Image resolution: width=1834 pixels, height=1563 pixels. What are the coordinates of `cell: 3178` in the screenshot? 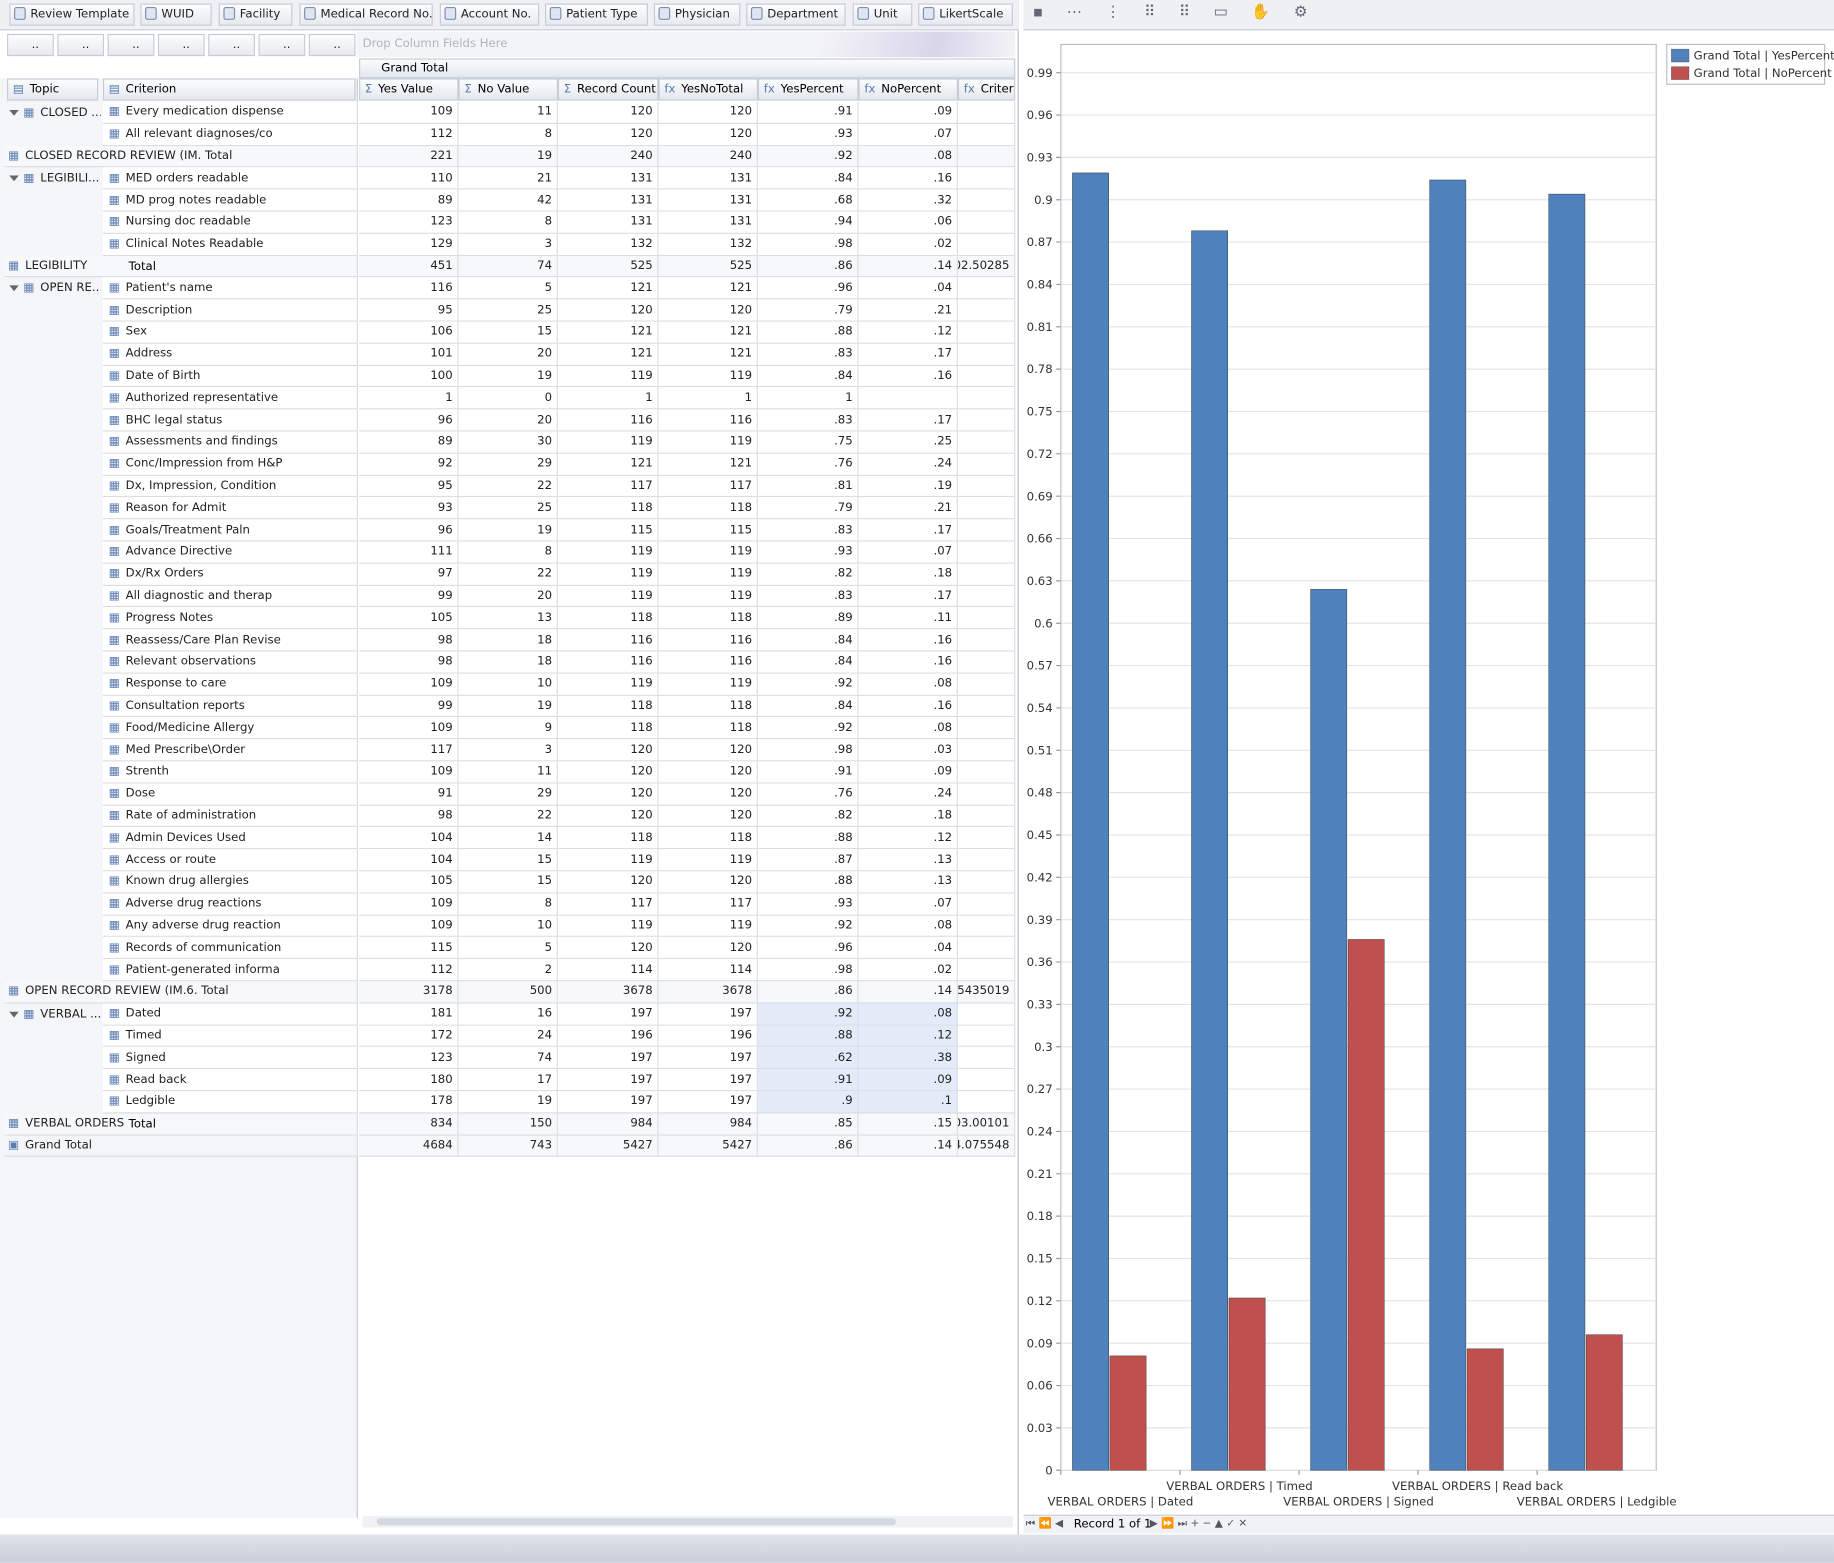 It's located at (409, 992).